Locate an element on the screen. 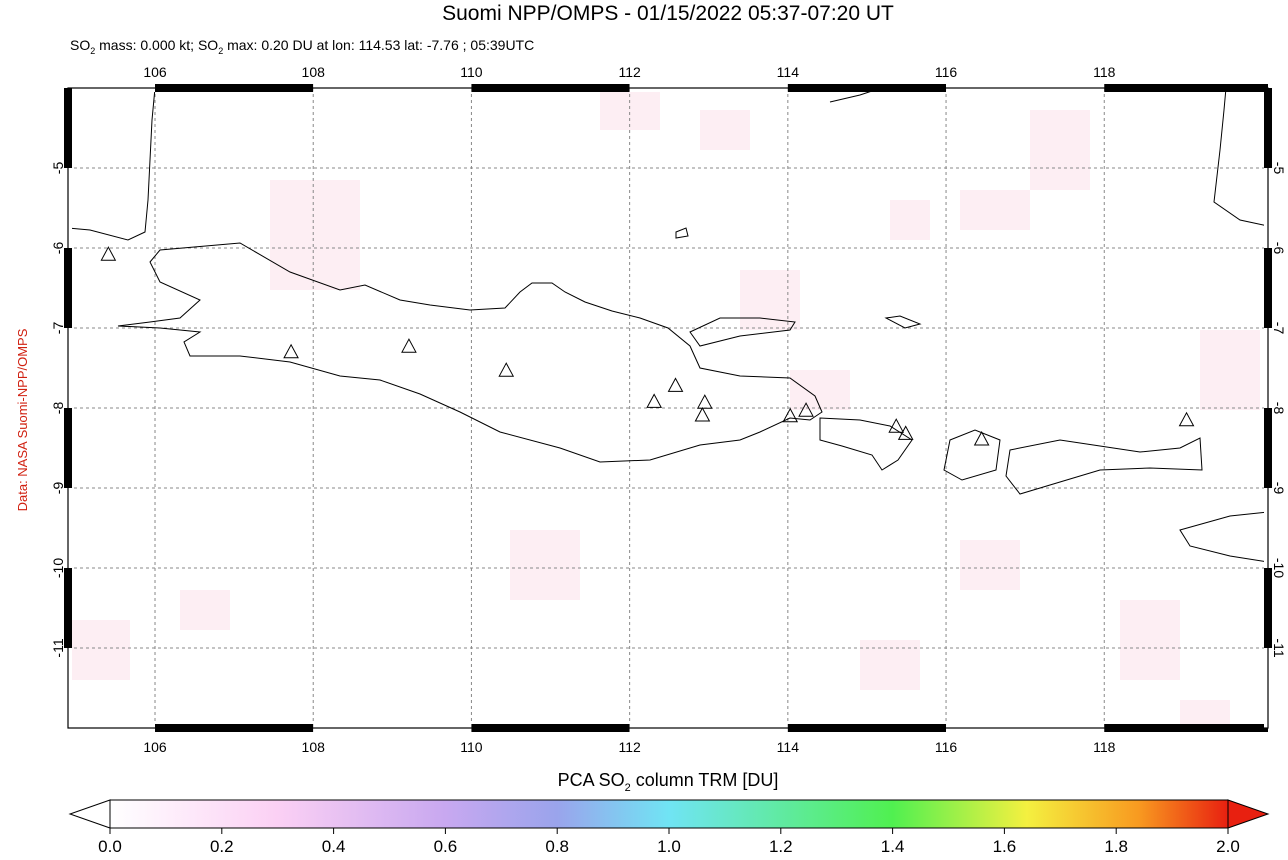  subtitle-part: SO is located at coordinates (80, 45).